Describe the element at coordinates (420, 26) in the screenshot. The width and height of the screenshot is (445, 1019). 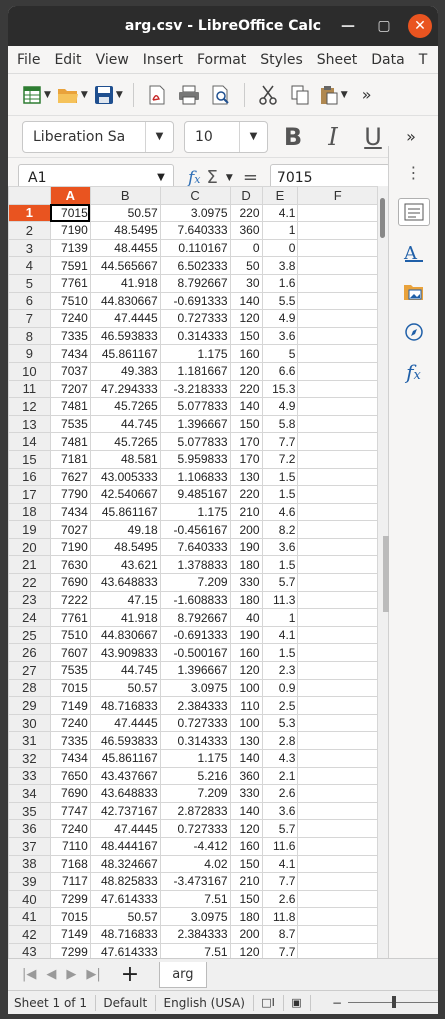
I see `close-icon: ✕` at that location.